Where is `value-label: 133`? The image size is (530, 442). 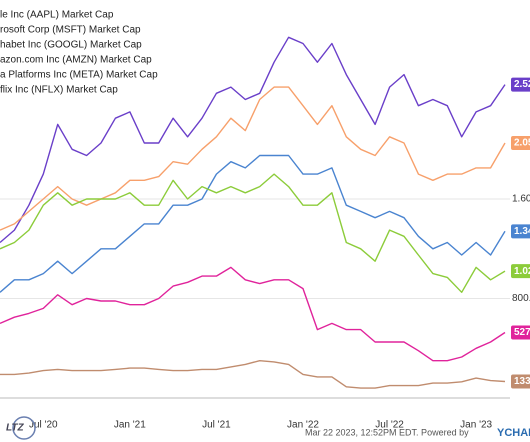 value-label: 133 is located at coordinates (522, 381).